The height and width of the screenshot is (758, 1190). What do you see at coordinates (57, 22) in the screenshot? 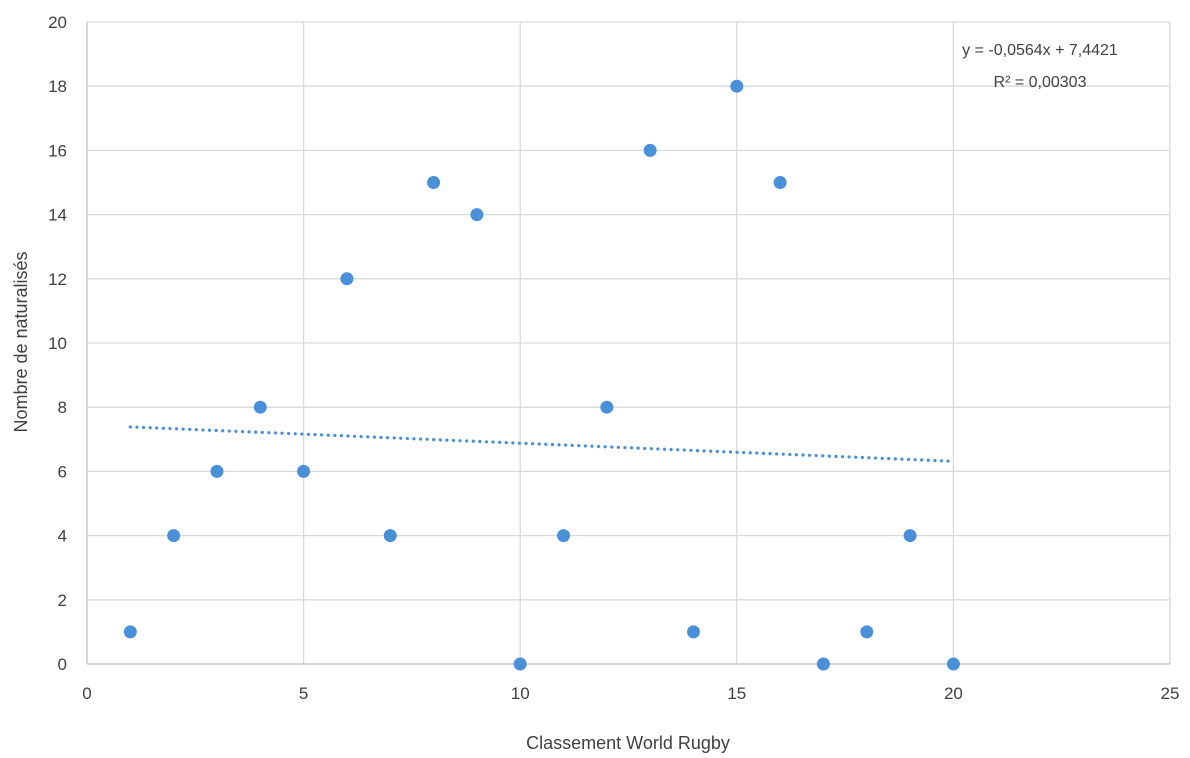
I see `y-tick-label: 20` at bounding box center [57, 22].